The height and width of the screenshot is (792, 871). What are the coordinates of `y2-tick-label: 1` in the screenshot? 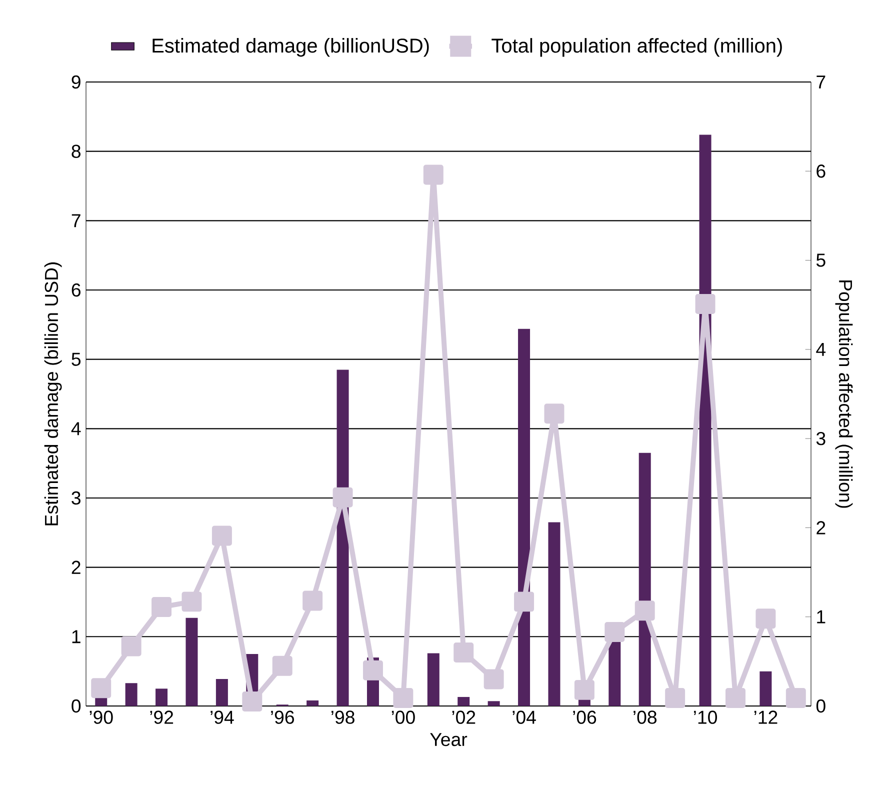 It's located at (821, 617).